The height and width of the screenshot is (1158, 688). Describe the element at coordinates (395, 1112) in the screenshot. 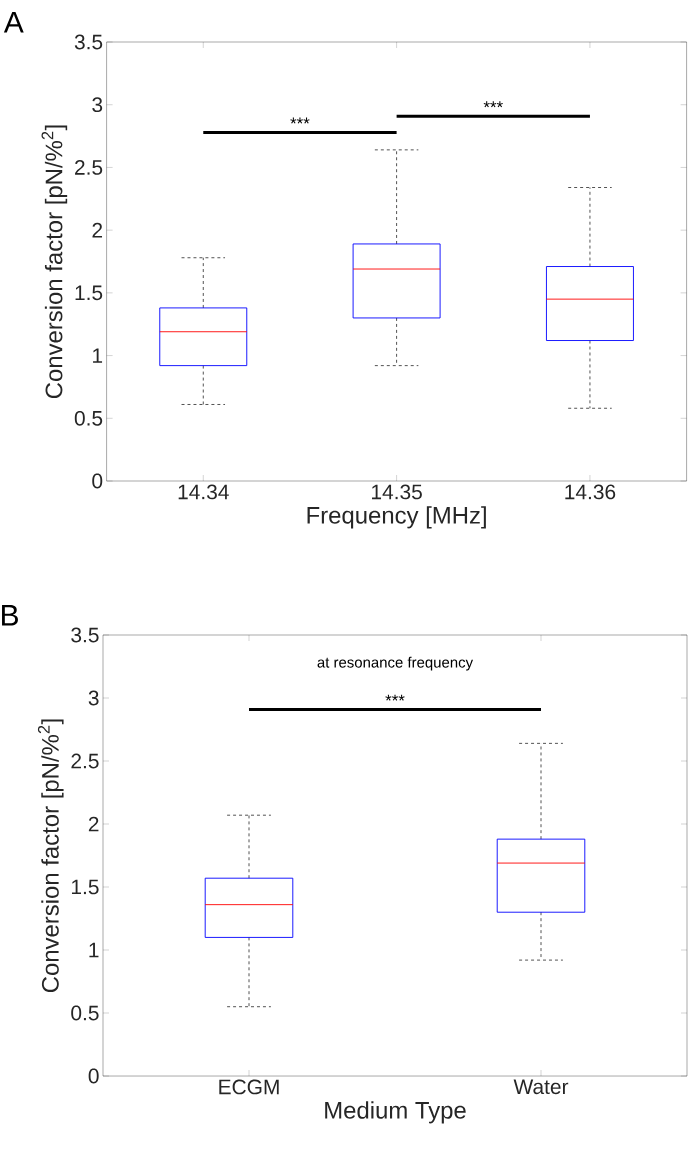

I see `x-axis-title: Medium Type` at that location.